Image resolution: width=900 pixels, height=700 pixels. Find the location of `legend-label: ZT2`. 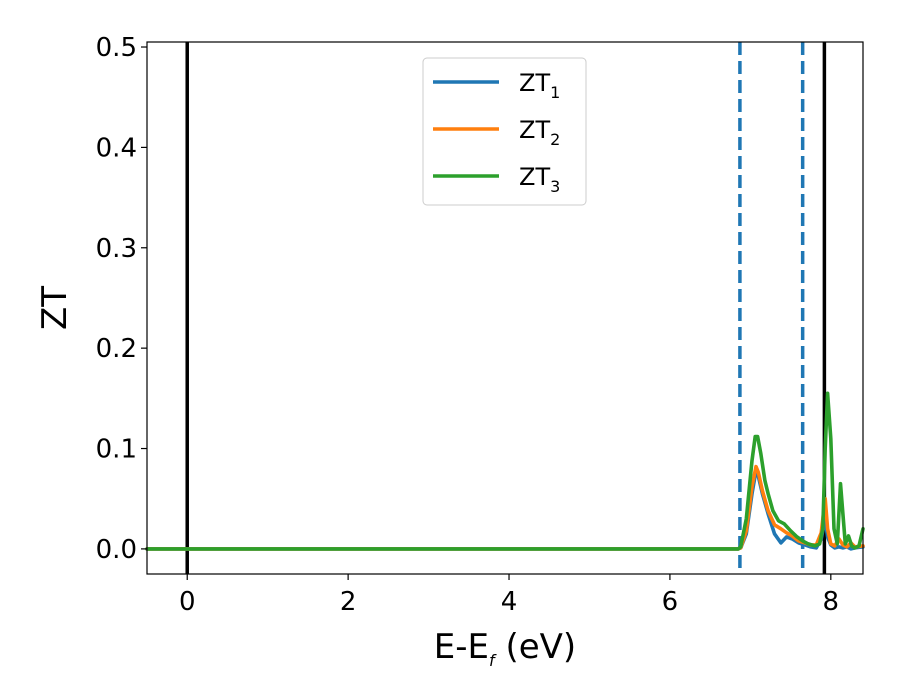

legend-label: ZT2 is located at coordinates (539, 132).